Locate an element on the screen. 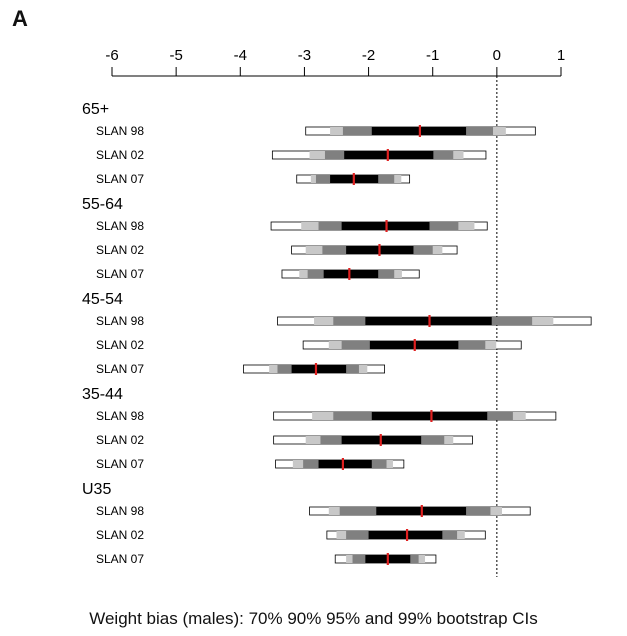 The width and height of the screenshot is (627, 636). x-axis: -6 -5 -4 -3 -2 -1 0 1 is located at coordinates (335, 62).